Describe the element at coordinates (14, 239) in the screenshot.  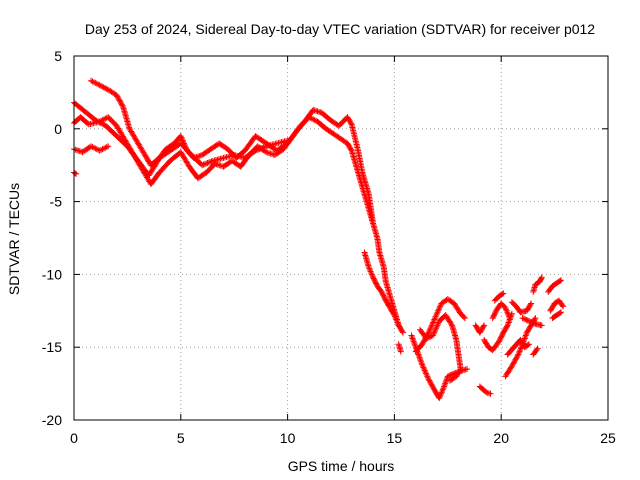
I see `y-axis-label: SDTVAR / TECUs` at that location.